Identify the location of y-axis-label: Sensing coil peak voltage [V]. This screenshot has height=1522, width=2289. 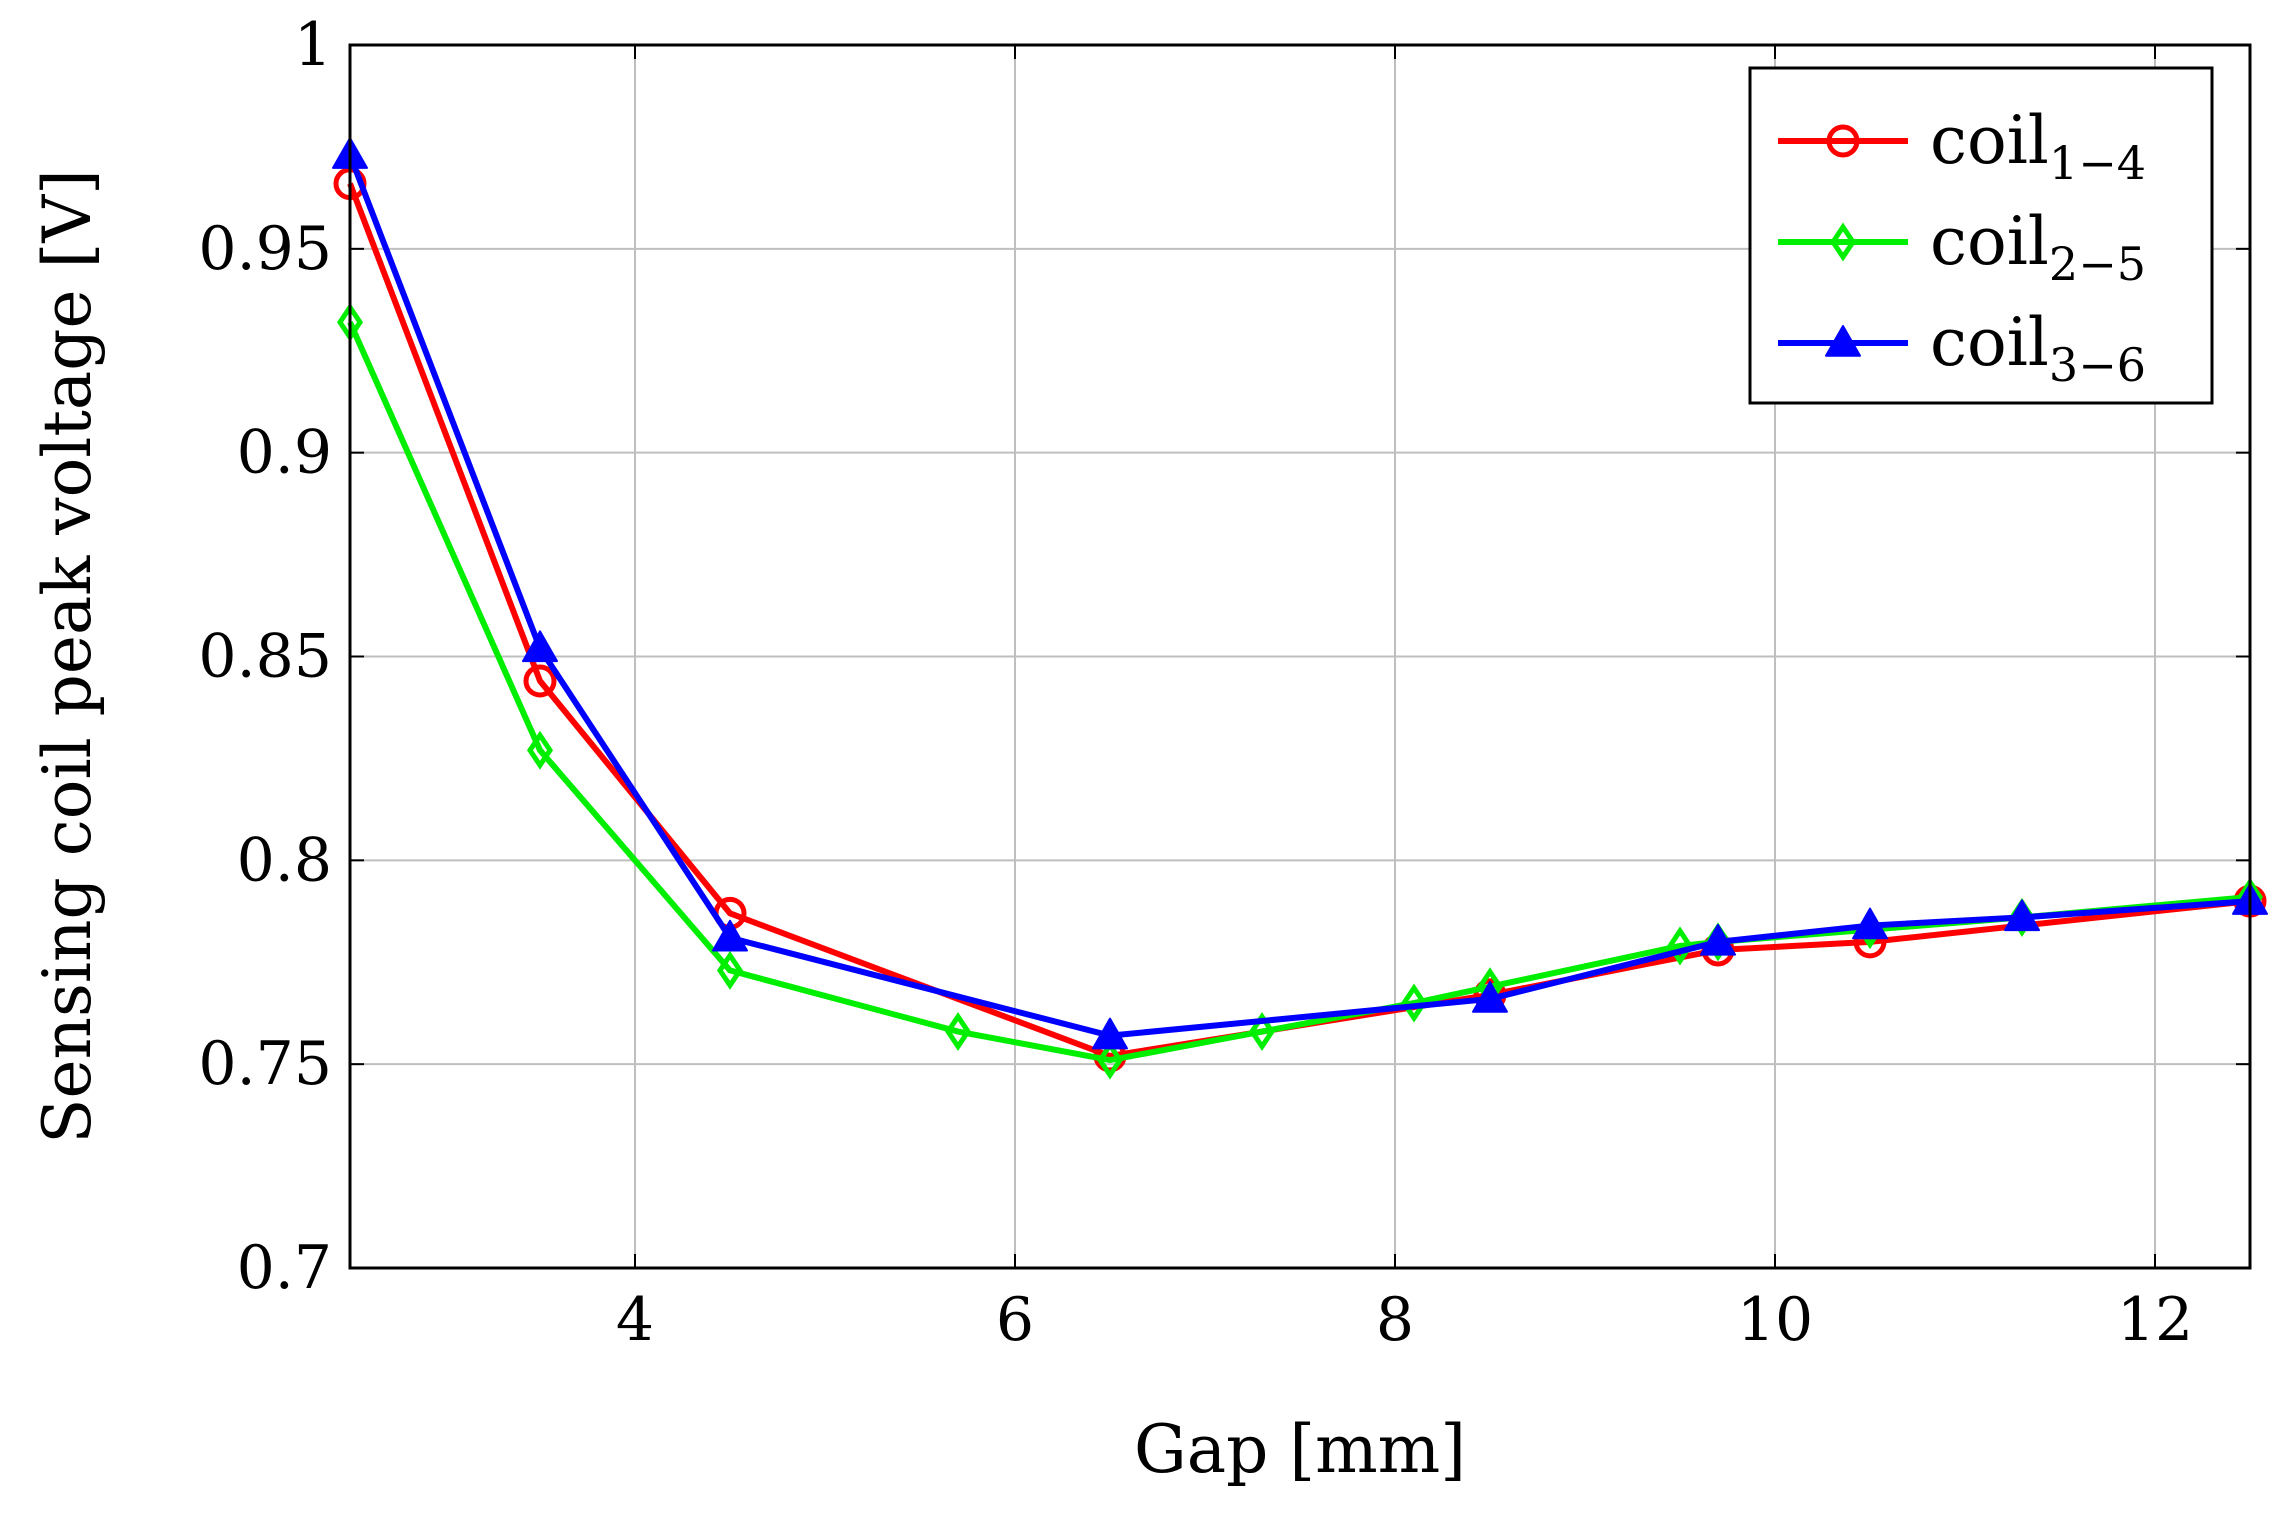
(67, 656).